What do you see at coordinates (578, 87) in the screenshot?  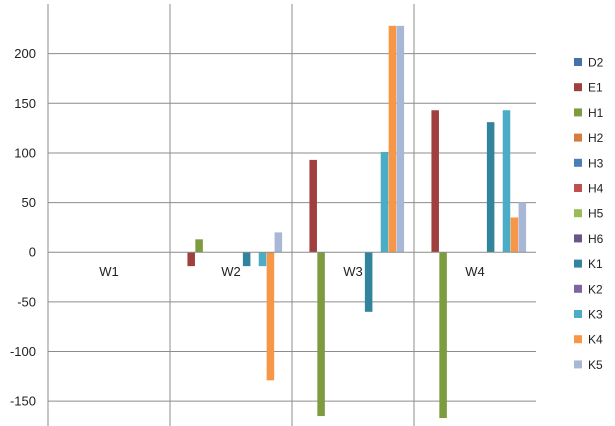 I see `legend-swatch-e1` at bounding box center [578, 87].